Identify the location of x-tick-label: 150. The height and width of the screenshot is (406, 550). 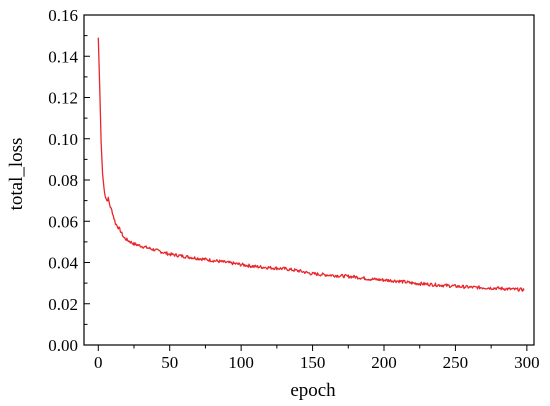
(313, 362).